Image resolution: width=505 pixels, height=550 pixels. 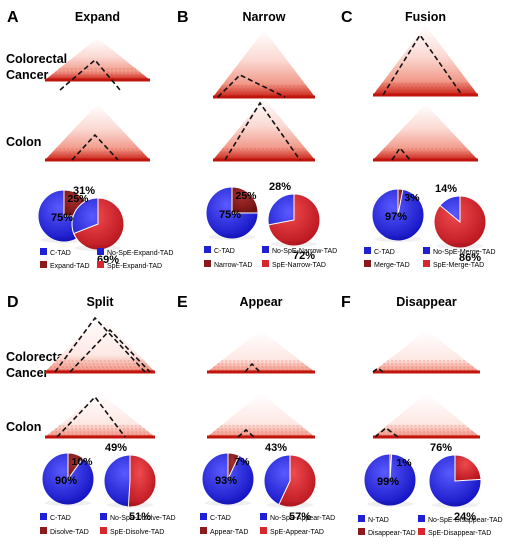 I want to click on pie2-label-red: 57%, so click(x=300, y=517).